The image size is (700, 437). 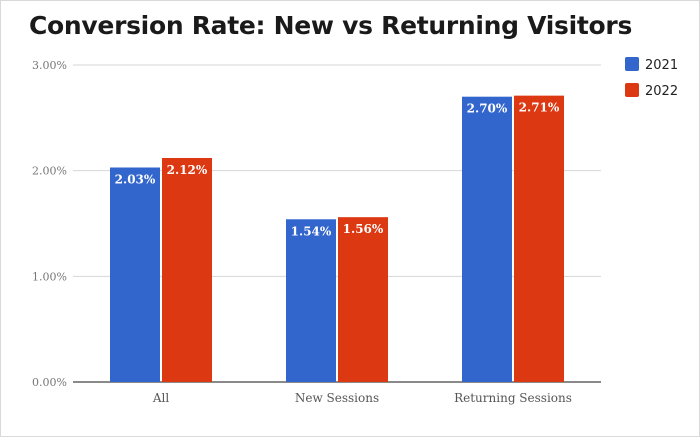 What do you see at coordinates (187, 170) in the screenshot?
I see `bar-value-label: 2.12%` at bounding box center [187, 170].